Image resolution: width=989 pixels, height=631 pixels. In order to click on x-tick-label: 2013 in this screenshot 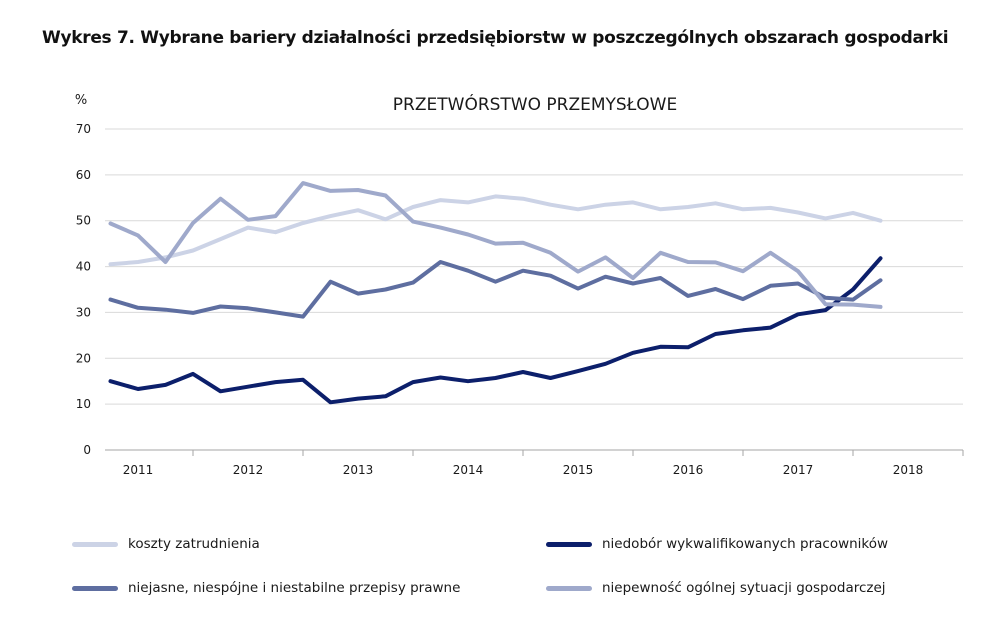, I will do `click(358, 470)`.